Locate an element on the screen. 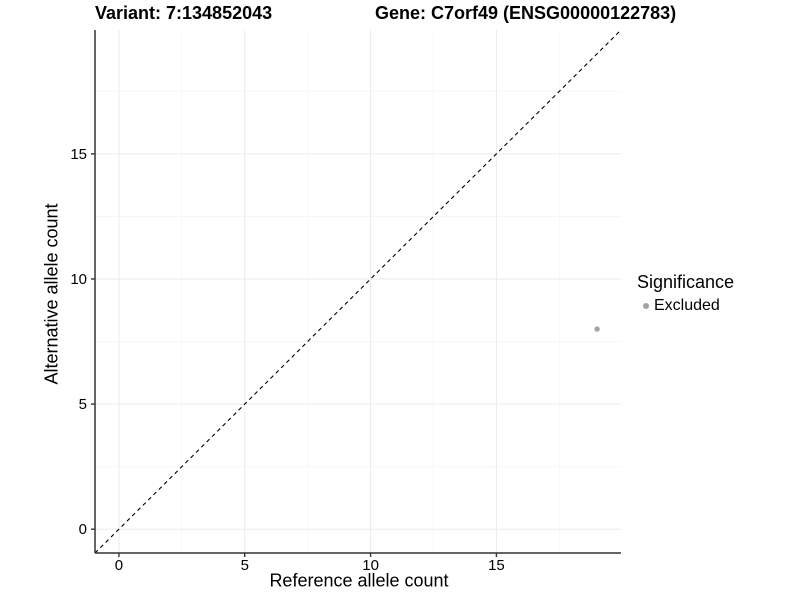 The height and width of the screenshot is (600, 800). y-tick-label: 15 is located at coordinates (78, 154).